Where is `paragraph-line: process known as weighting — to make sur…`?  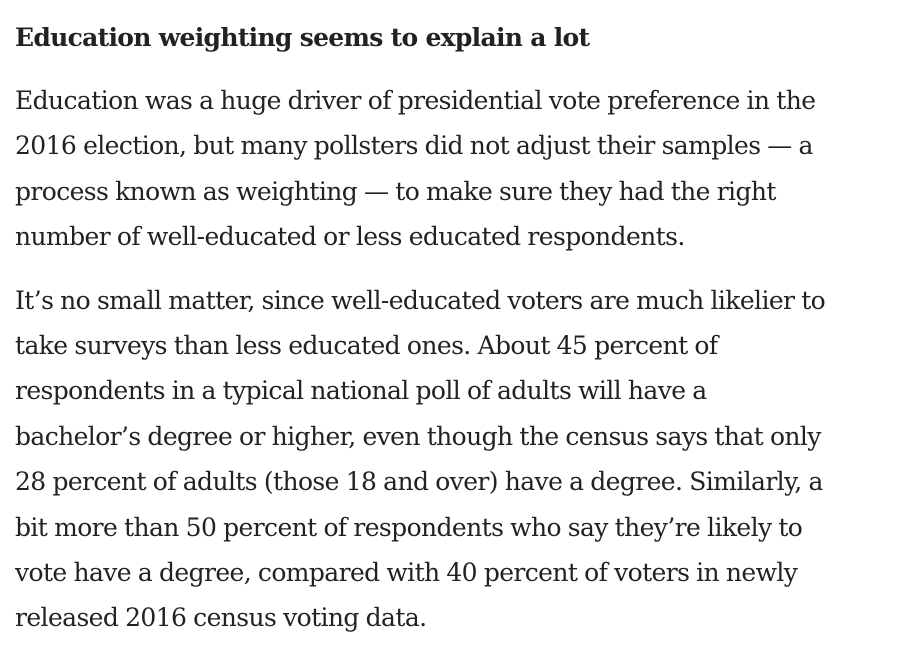 paragraph-line: process known as weighting — to make sur… is located at coordinates (395, 191).